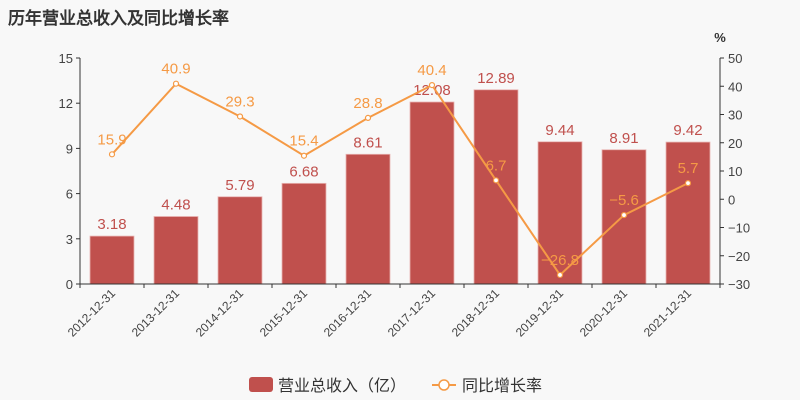  What do you see at coordinates (624, 200) in the screenshot?
I see `growth-value-label: −5.6` at bounding box center [624, 200].